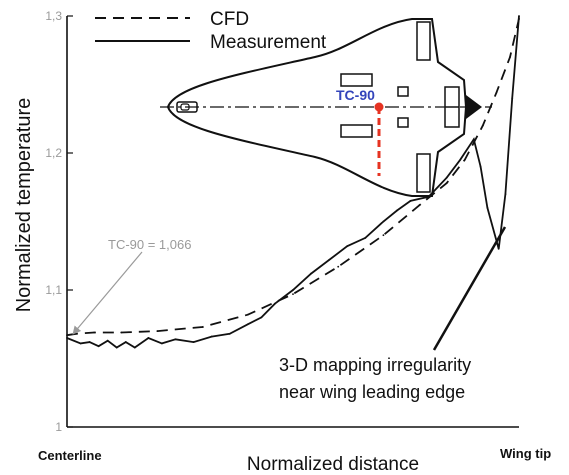  Describe the element at coordinates (355, 95) in the screenshot. I see `tc90-marker-label: TC-90` at that location.